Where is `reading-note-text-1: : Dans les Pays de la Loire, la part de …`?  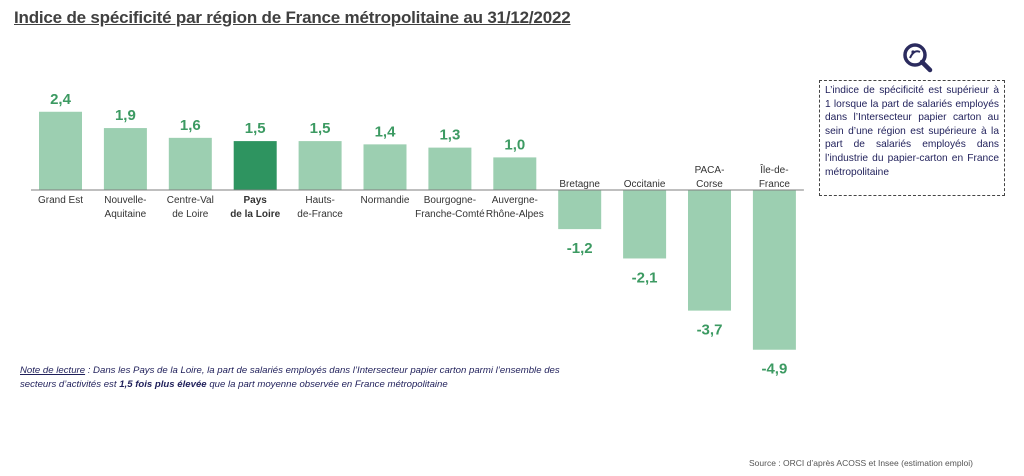
reading-note-text-1: : Dans les Pays de la Loire, la part de … is located at coordinates (290, 377).